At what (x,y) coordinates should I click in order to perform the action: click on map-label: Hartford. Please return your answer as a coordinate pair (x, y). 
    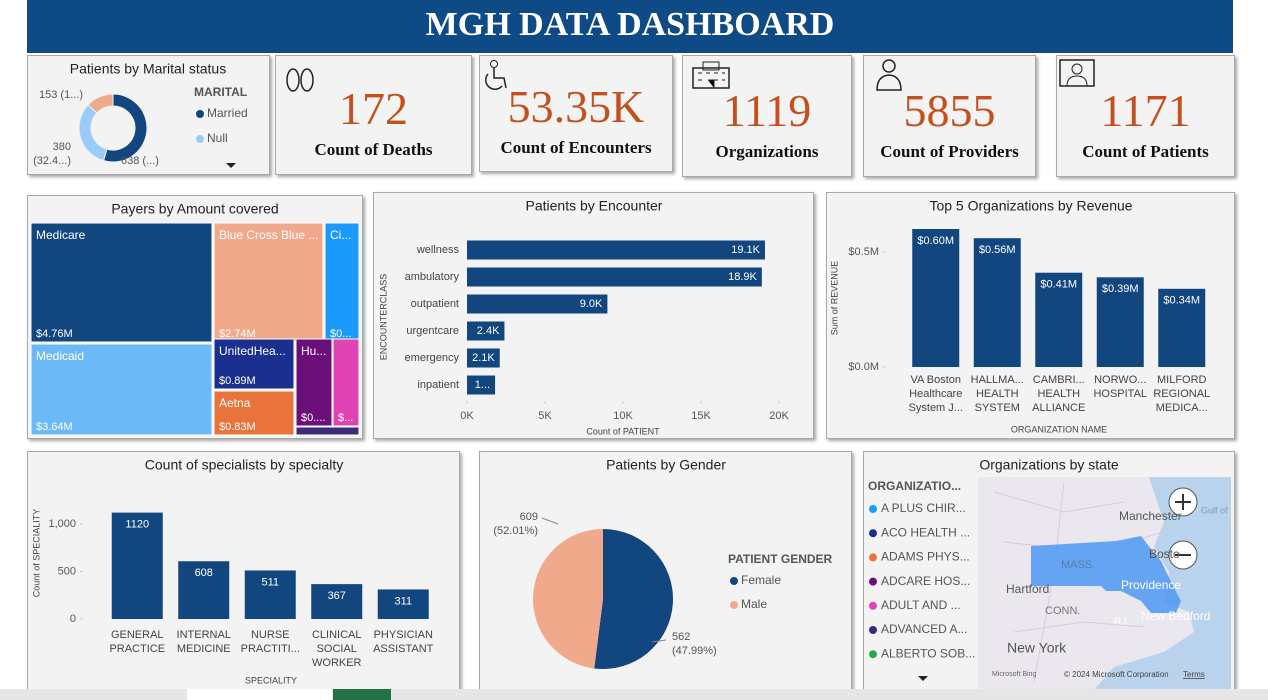
    Looking at the image, I should click on (1027, 589).